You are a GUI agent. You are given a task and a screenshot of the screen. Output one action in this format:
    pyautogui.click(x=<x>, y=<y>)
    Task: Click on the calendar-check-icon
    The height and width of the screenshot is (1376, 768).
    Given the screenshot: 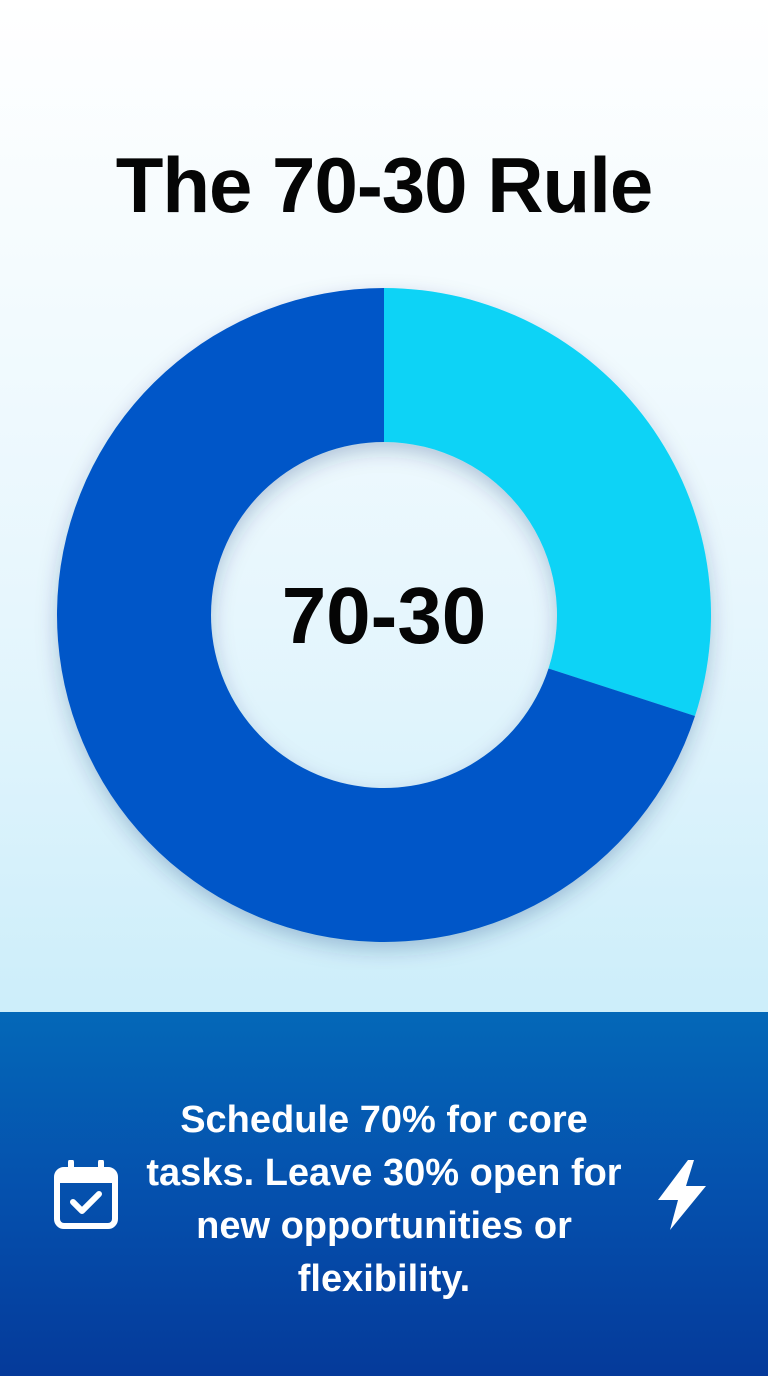 What is the action you would take?
    pyautogui.click(x=86, y=1194)
    